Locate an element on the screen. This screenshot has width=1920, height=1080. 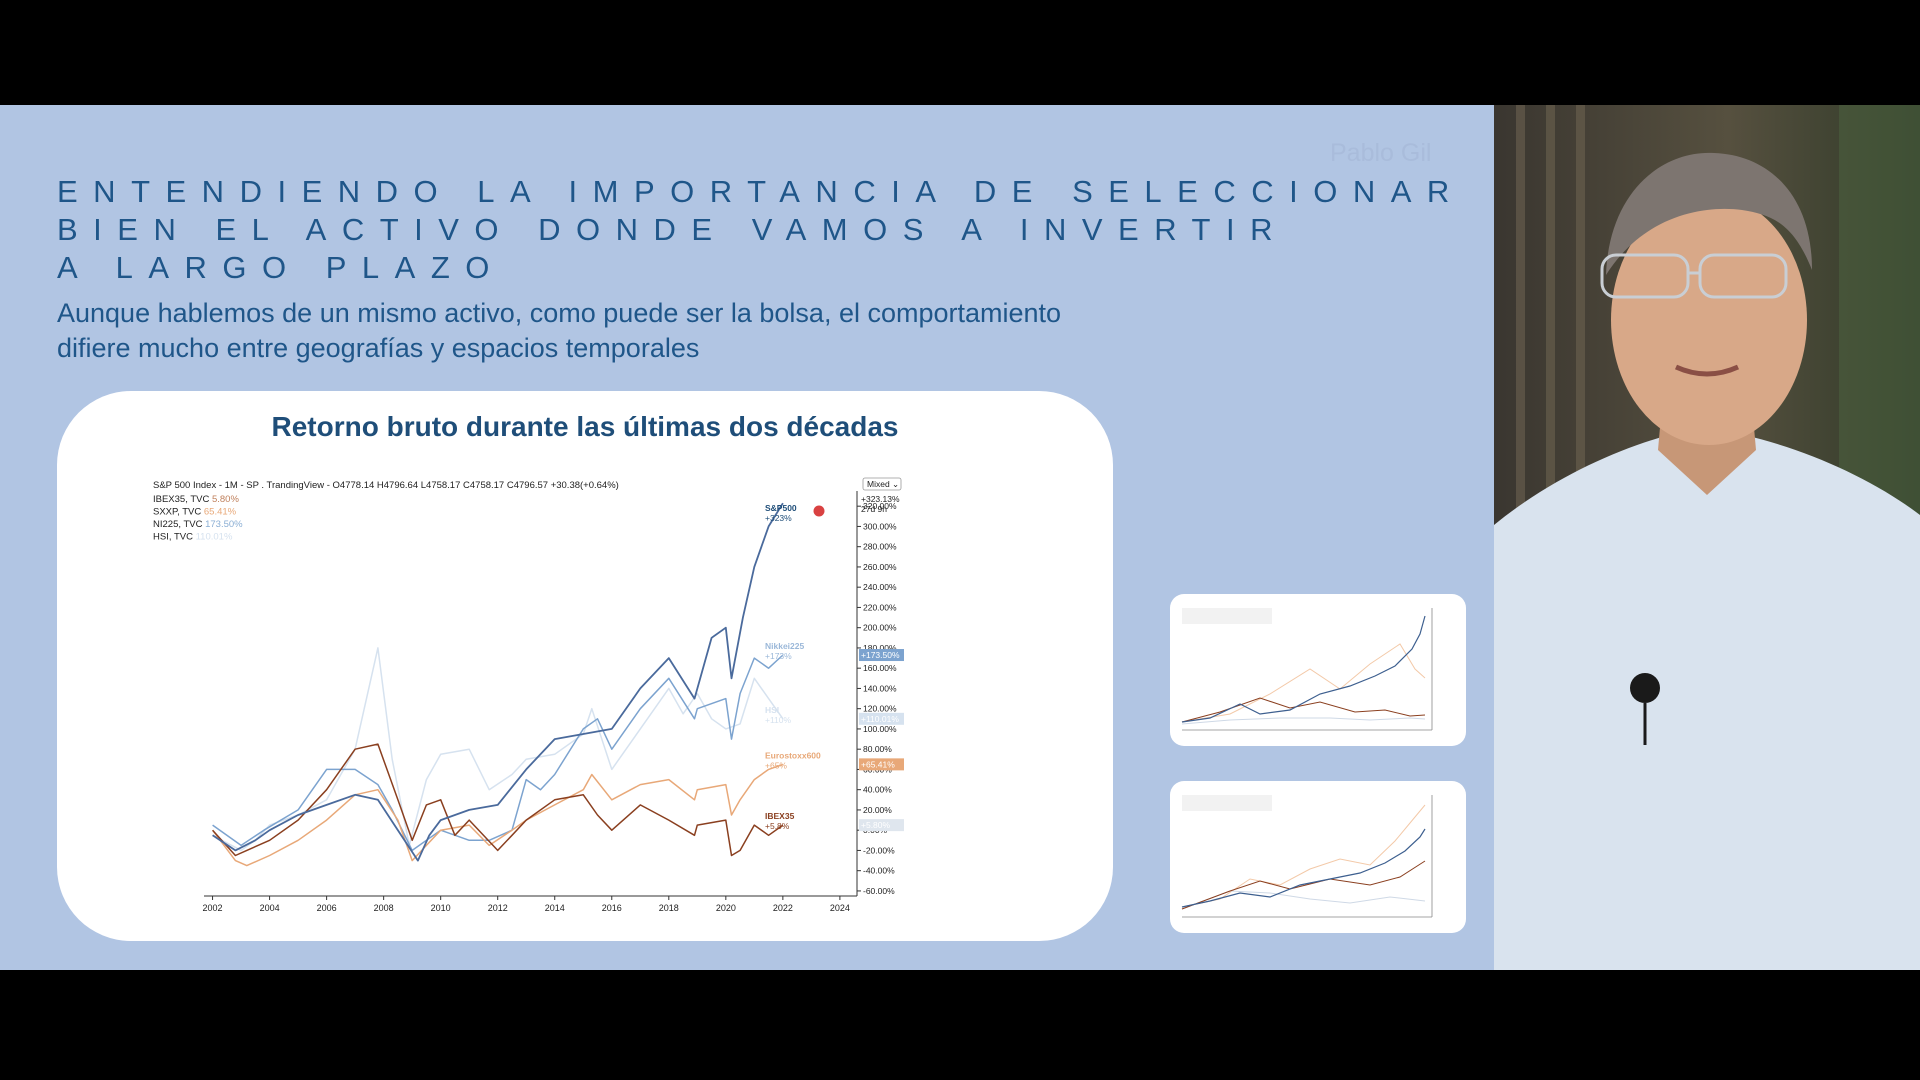
series-line-hsi is located at coordinates (498, 749).